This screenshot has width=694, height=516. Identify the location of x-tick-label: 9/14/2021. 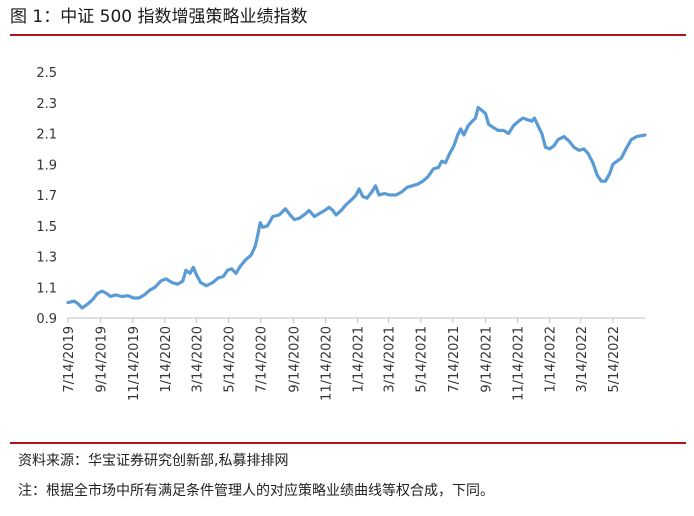
(486, 359).